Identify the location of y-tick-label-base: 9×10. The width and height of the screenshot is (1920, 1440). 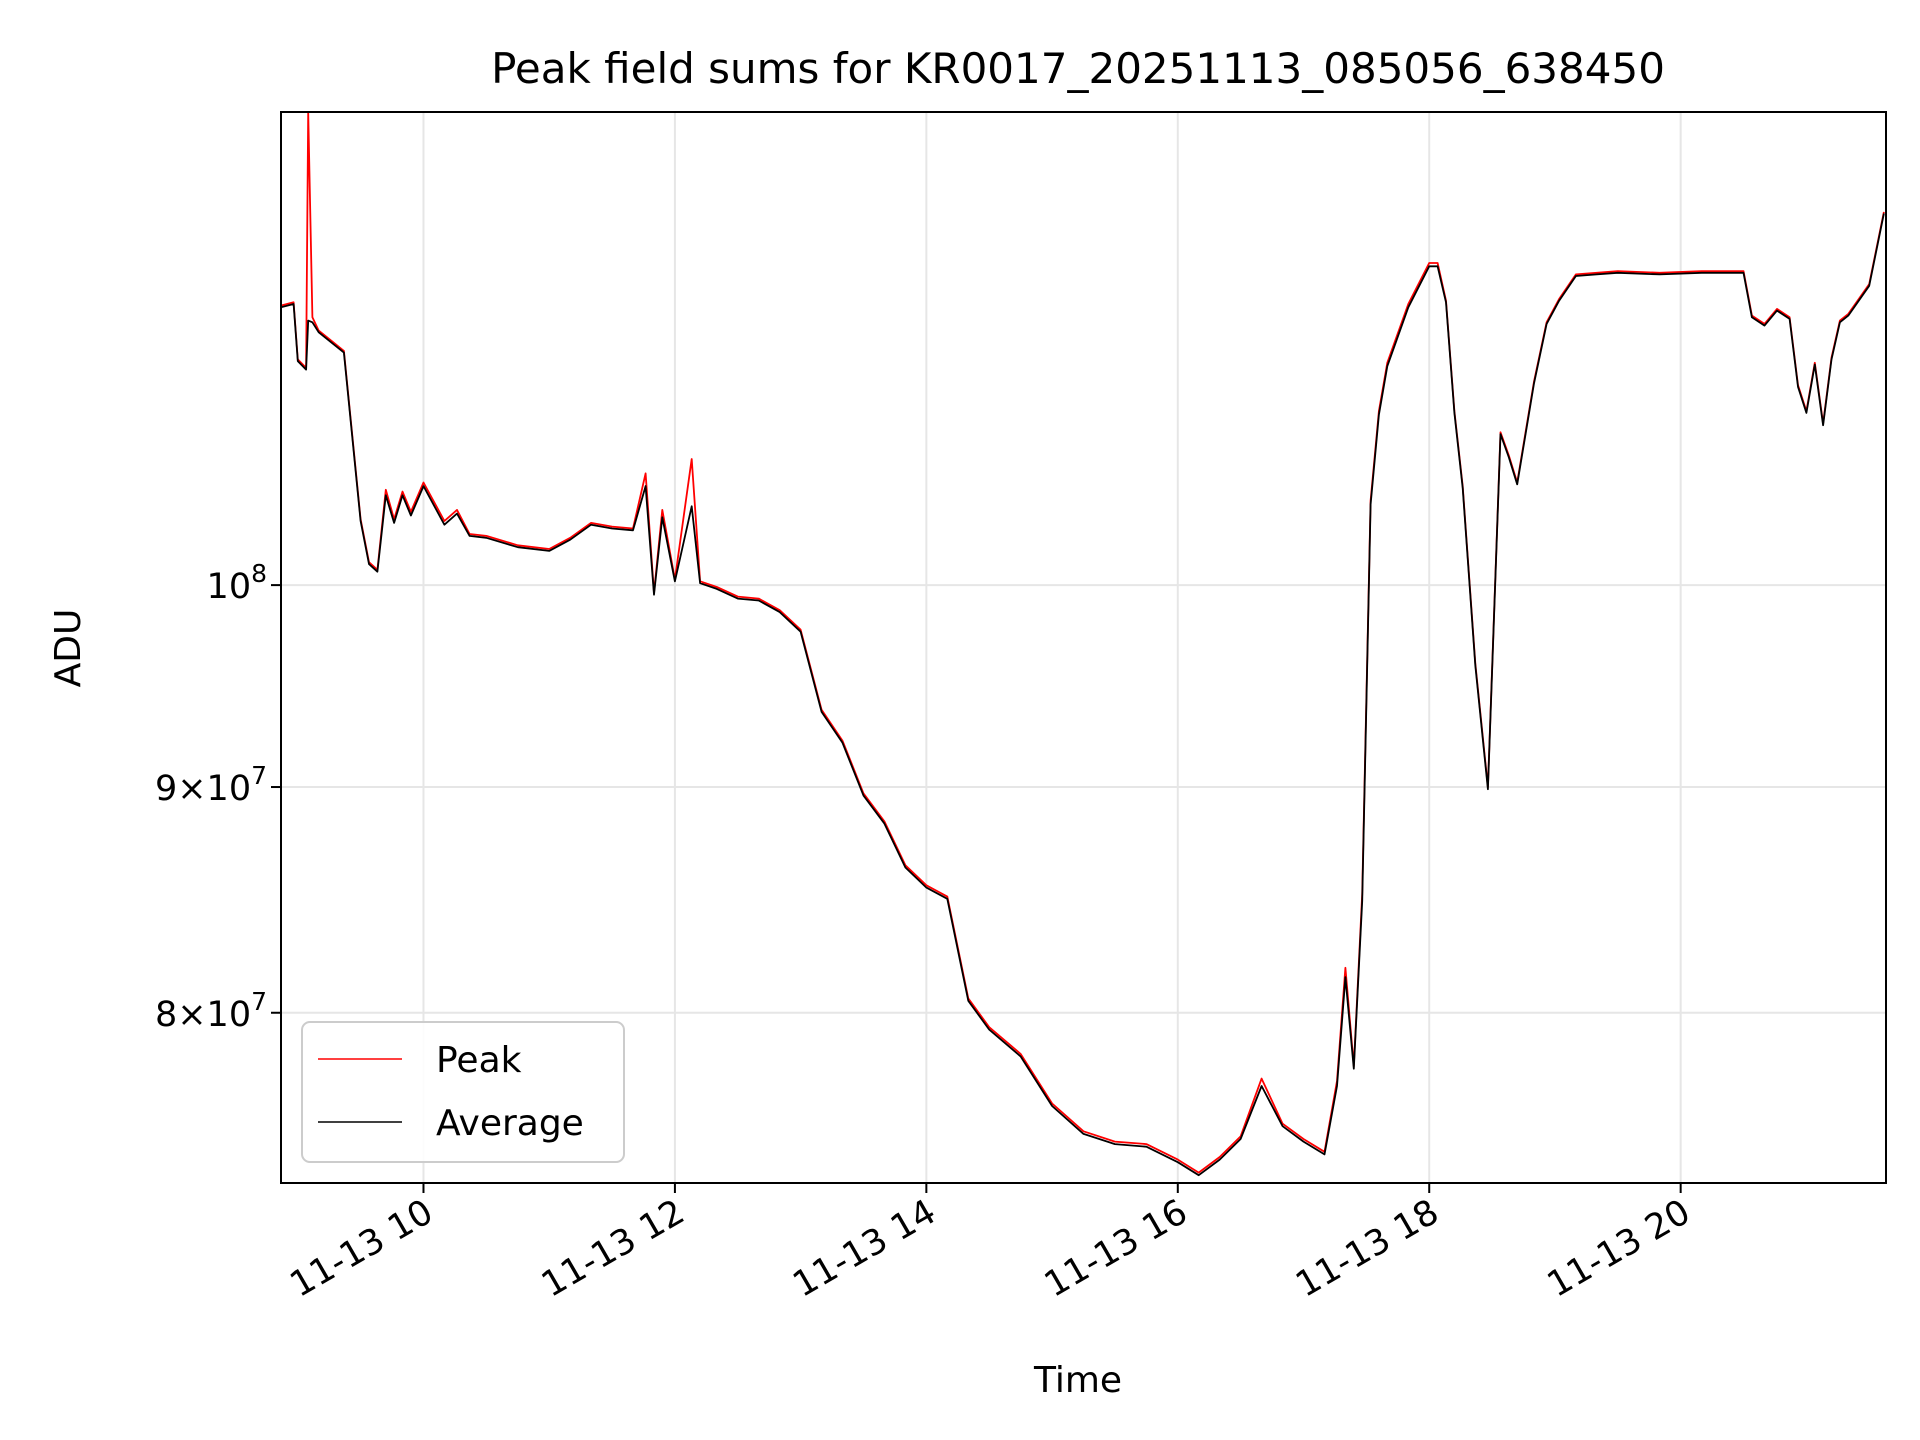
(203, 789).